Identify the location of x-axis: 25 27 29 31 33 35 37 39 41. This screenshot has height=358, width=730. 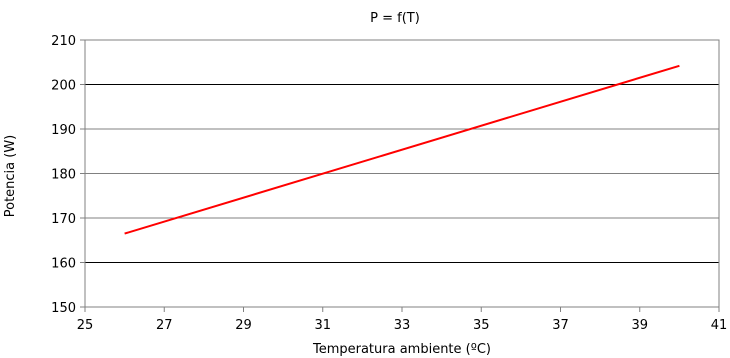
(402, 320).